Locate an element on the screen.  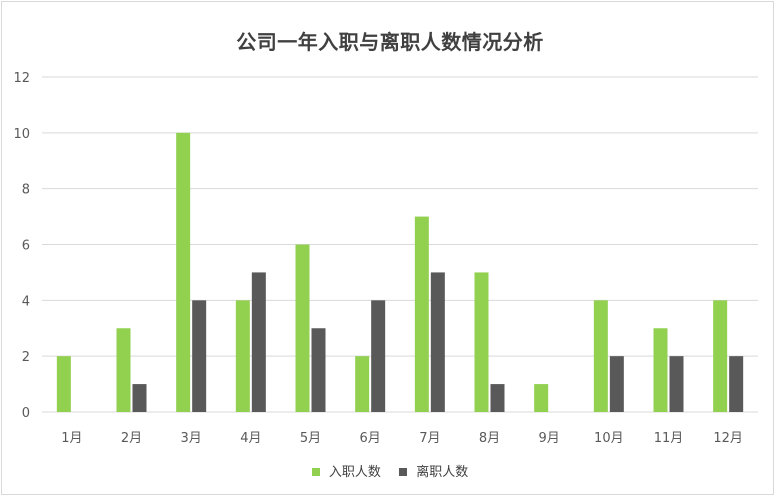
chart-title: 公司一年入职与离职人数情况分析 is located at coordinates (390, 42).